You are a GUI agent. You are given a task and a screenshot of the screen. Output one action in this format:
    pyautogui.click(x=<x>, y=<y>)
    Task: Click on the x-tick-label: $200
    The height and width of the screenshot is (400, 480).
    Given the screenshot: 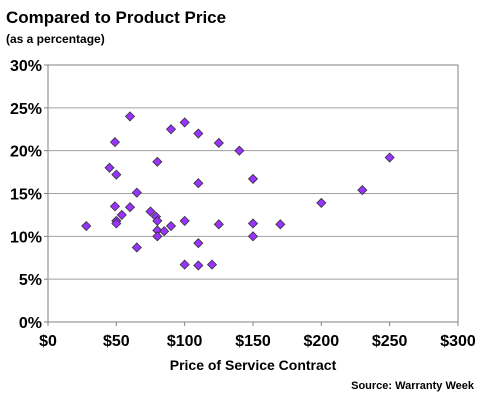 What is the action you would take?
    pyautogui.click(x=322, y=341)
    